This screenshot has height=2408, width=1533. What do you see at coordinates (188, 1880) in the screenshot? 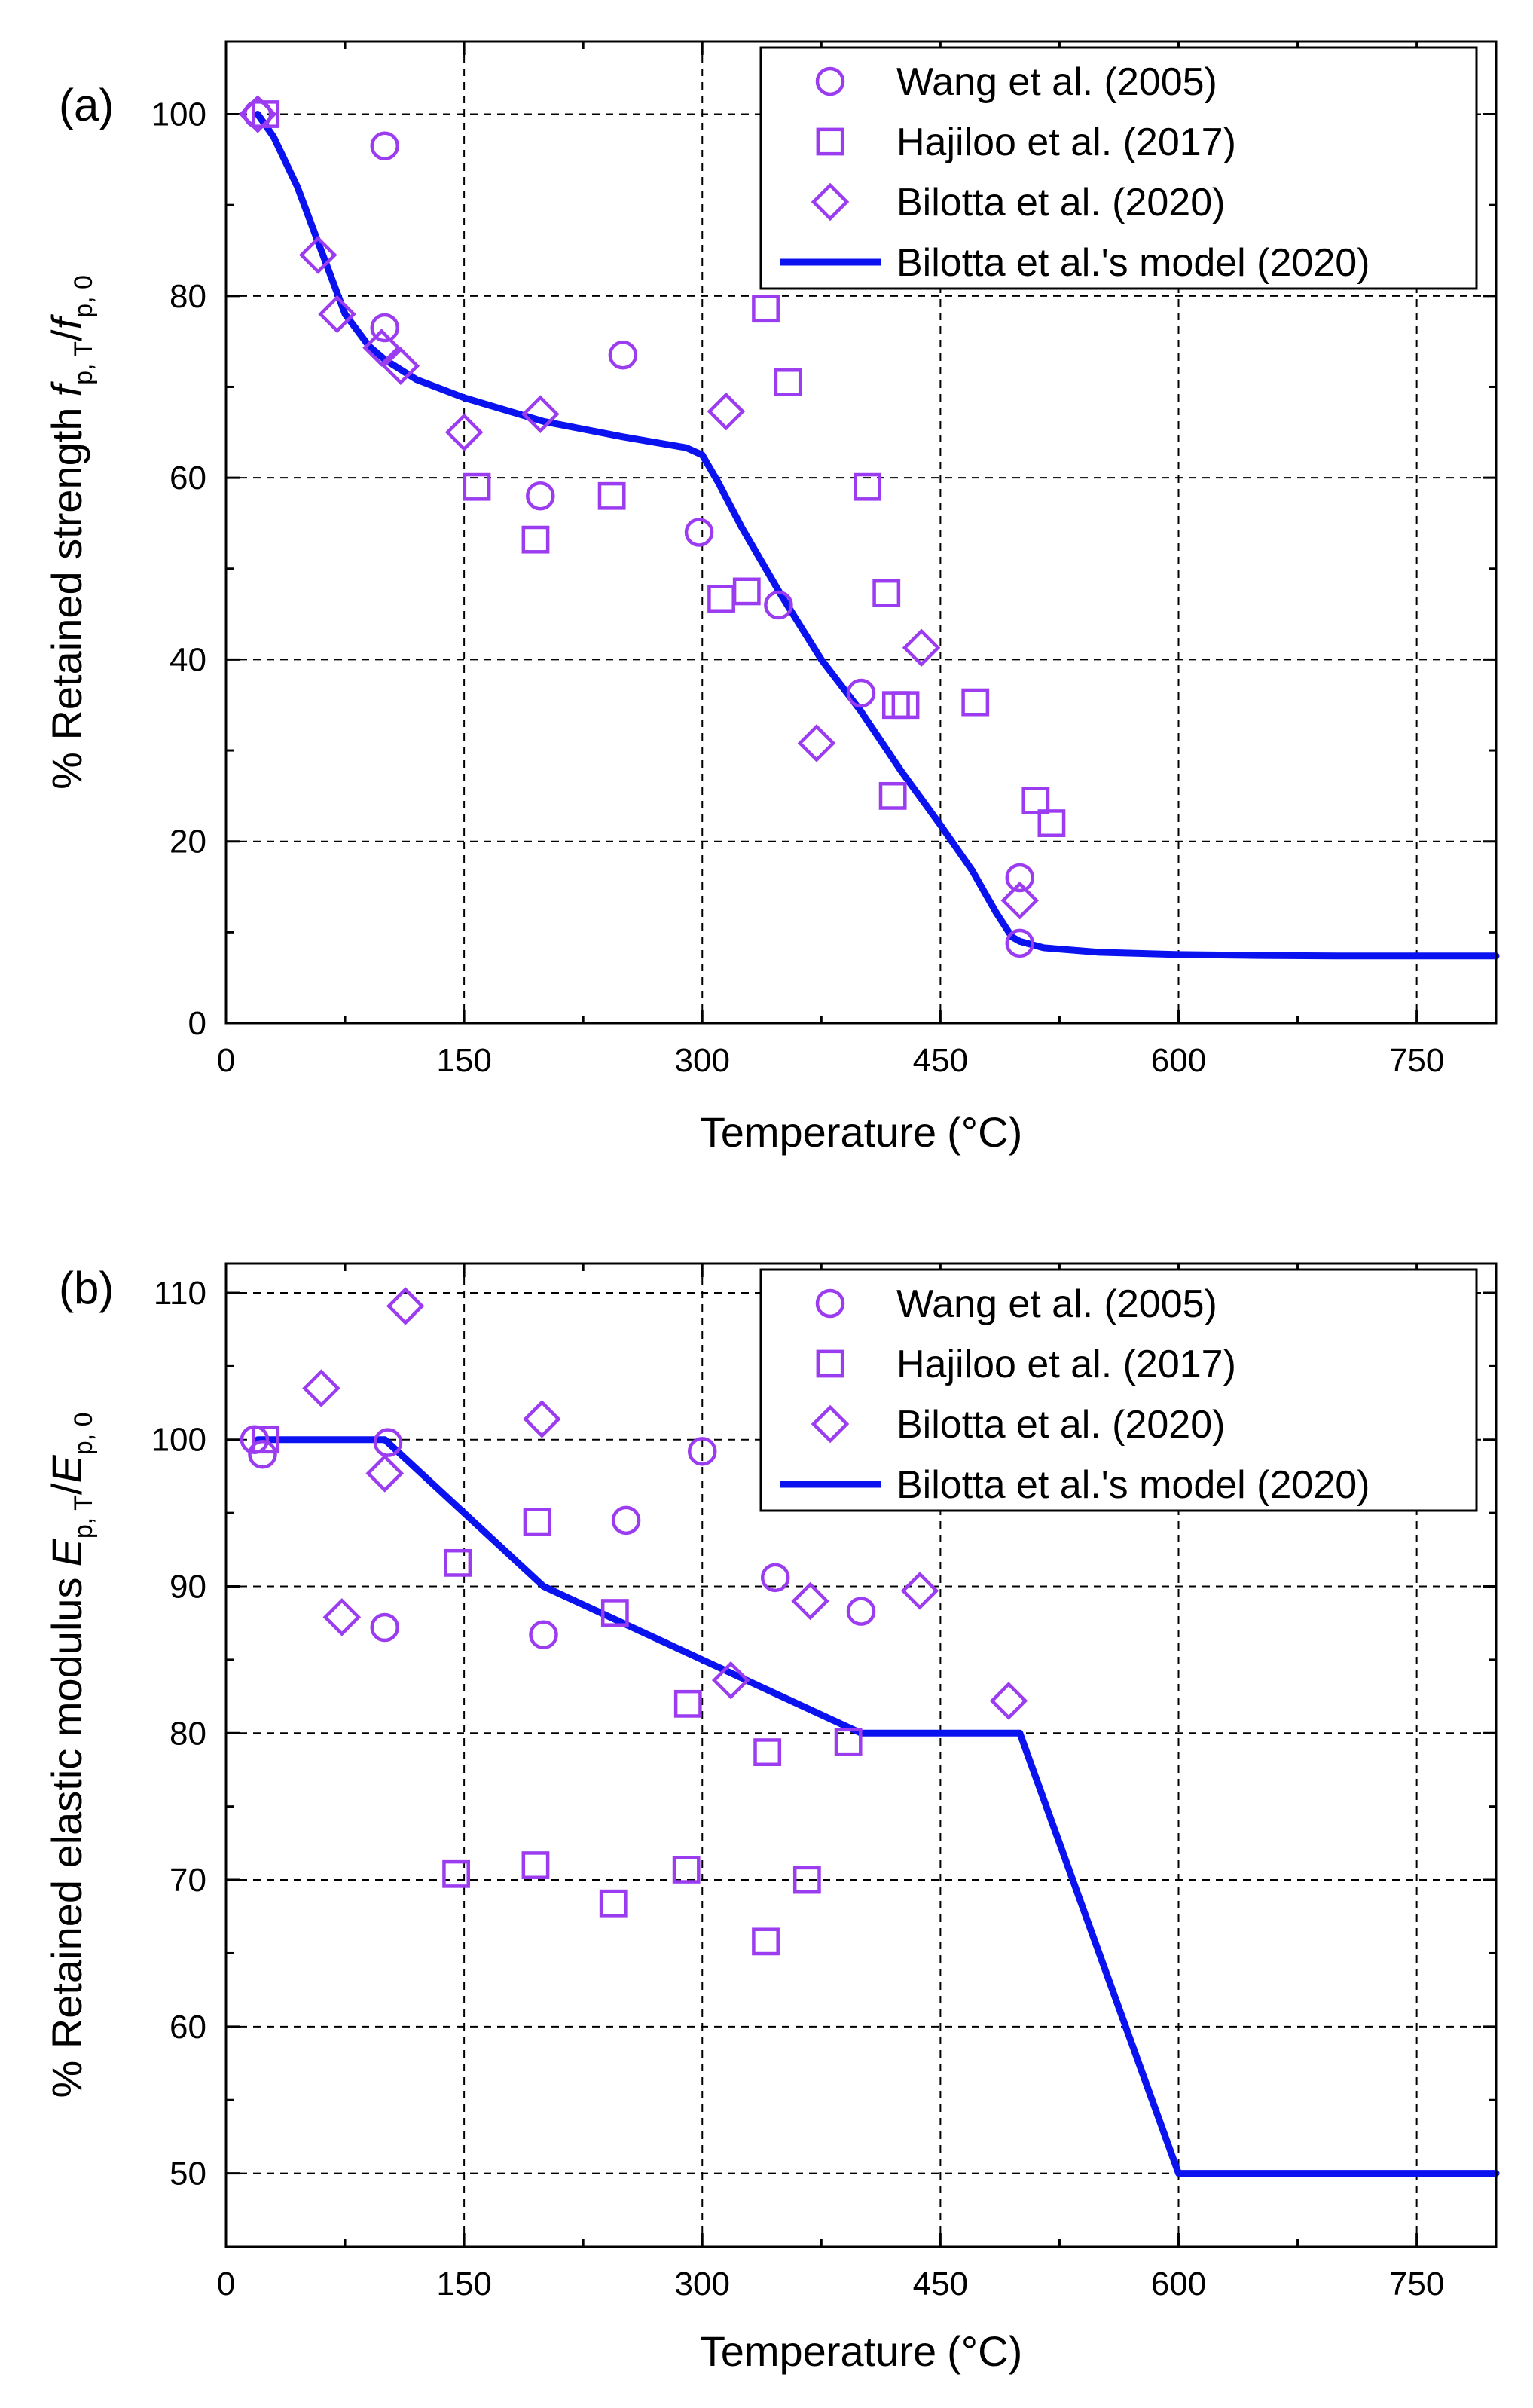
I see `y-tick-label: 70` at bounding box center [188, 1880].